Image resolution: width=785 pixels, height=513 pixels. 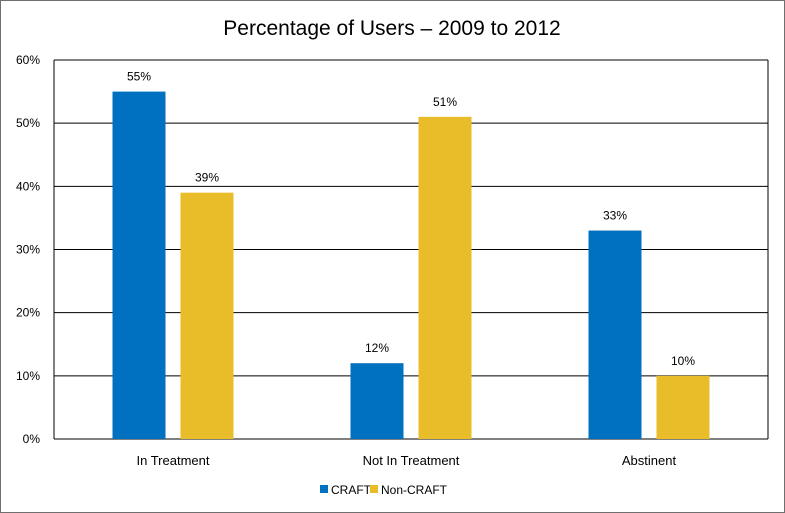 I want to click on legend-swatch-non-craft, so click(x=374, y=489).